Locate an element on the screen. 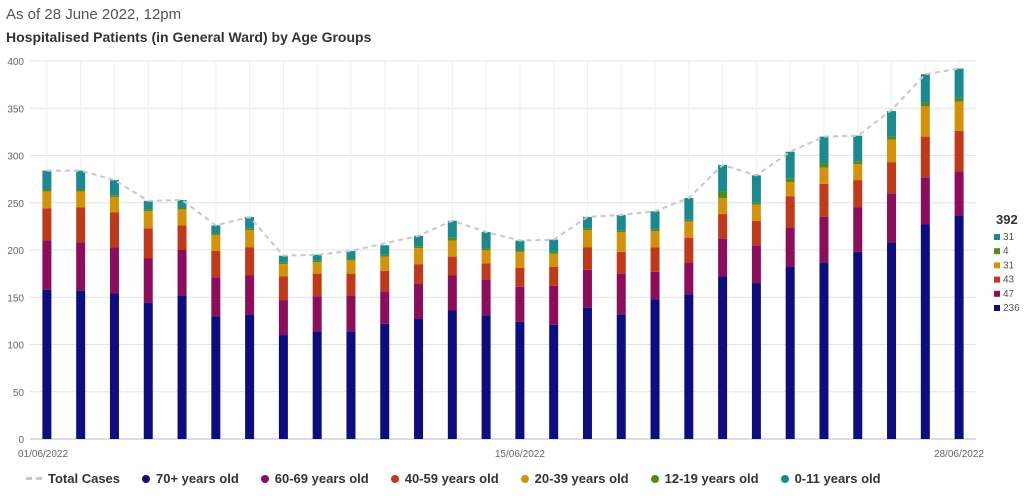 The height and width of the screenshot is (502, 1024). legend-label: 60-69 years old is located at coordinates (321, 478).